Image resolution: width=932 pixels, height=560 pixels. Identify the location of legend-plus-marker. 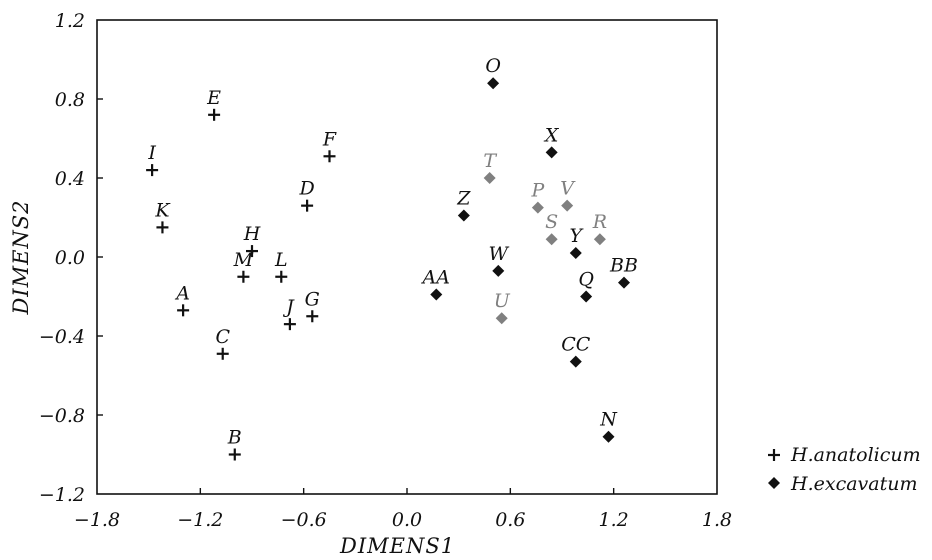
(774, 455).